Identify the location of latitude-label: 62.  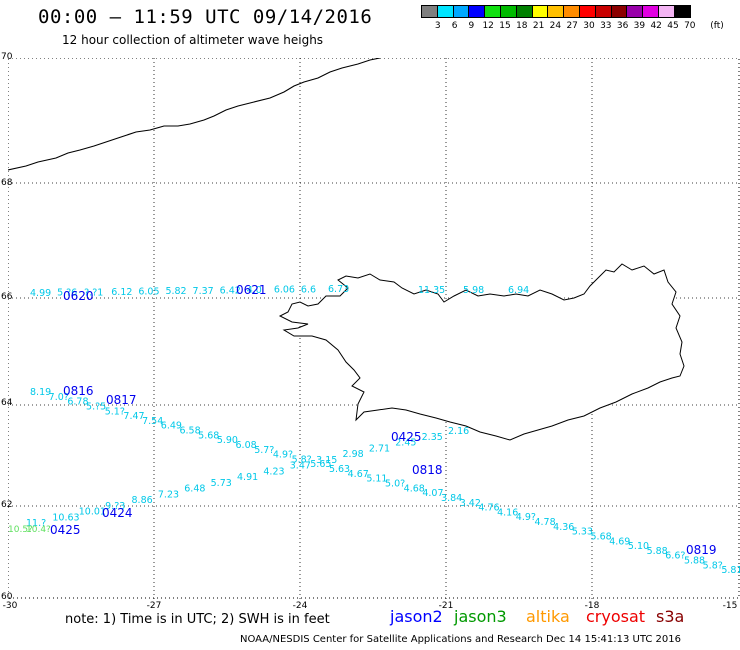
(7, 505).